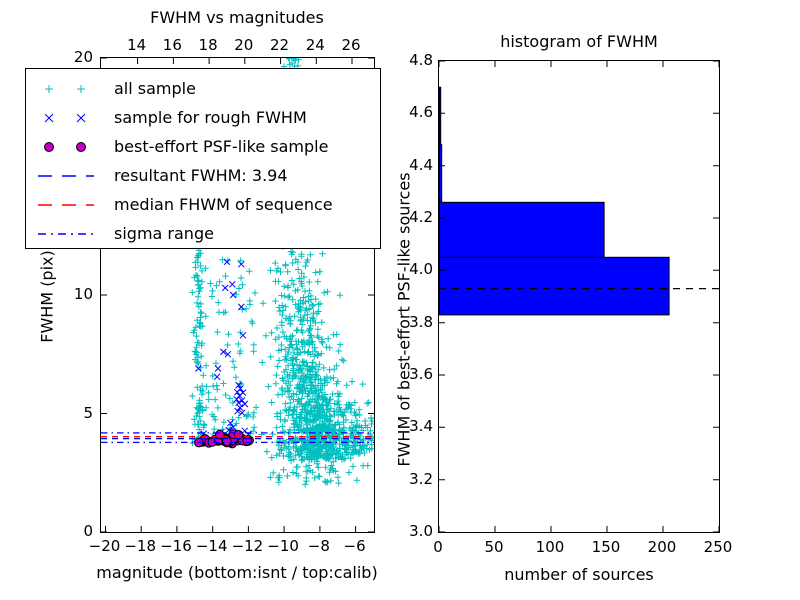 This screenshot has width=800, height=600. What do you see at coordinates (88, 531) in the screenshot?
I see `scatter-ytick-label: 0` at bounding box center [88, 531].